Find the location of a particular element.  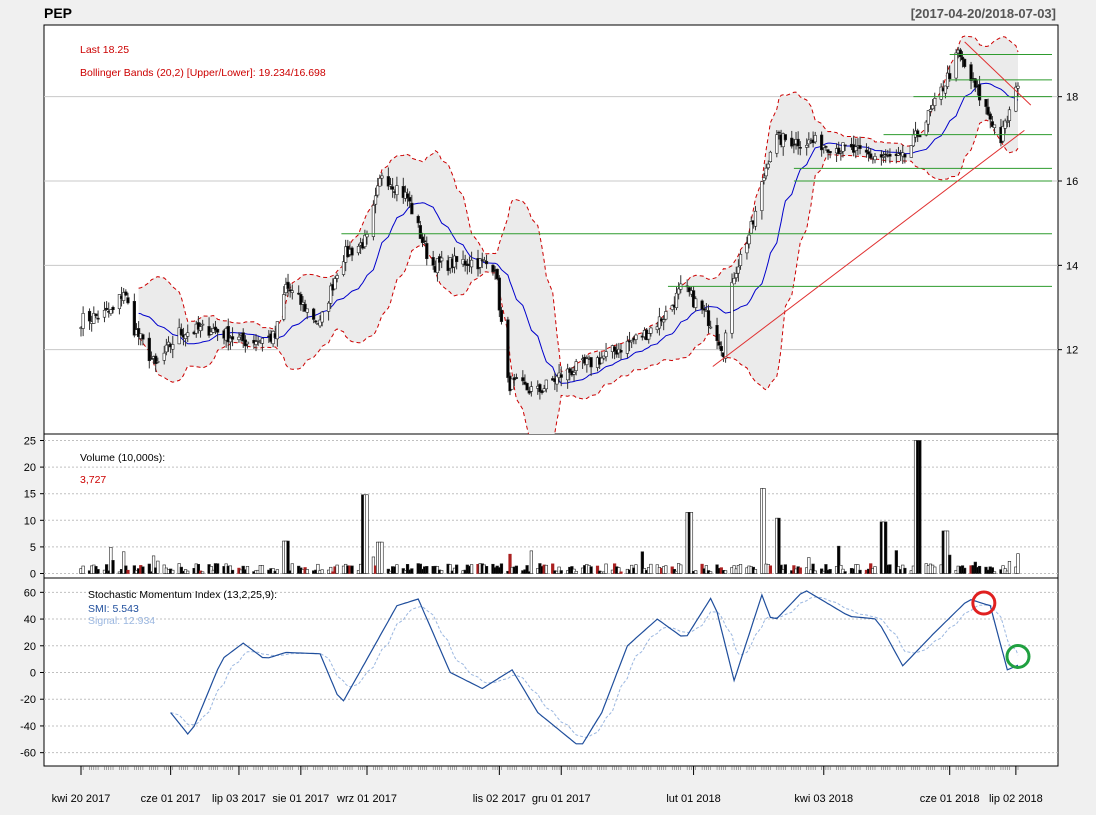

volume-y-tick-label: 5 is located at coordinates (33, 548).